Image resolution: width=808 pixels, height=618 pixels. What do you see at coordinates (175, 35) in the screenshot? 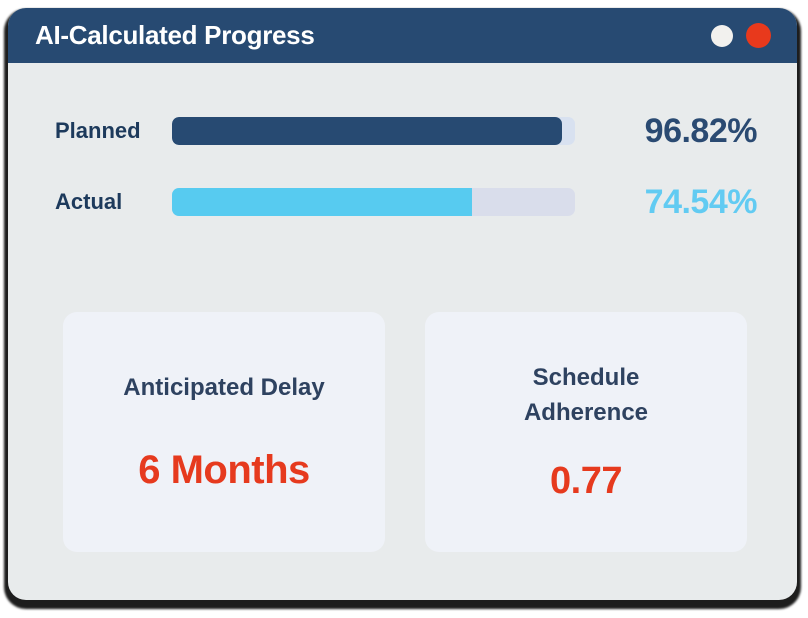
I see `window-title: AI-Calculated Progress` at bounding box center [175, 35].